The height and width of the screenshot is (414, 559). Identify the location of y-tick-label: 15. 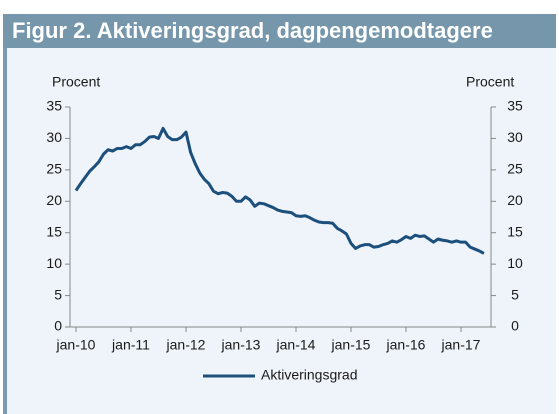
(54, 231).